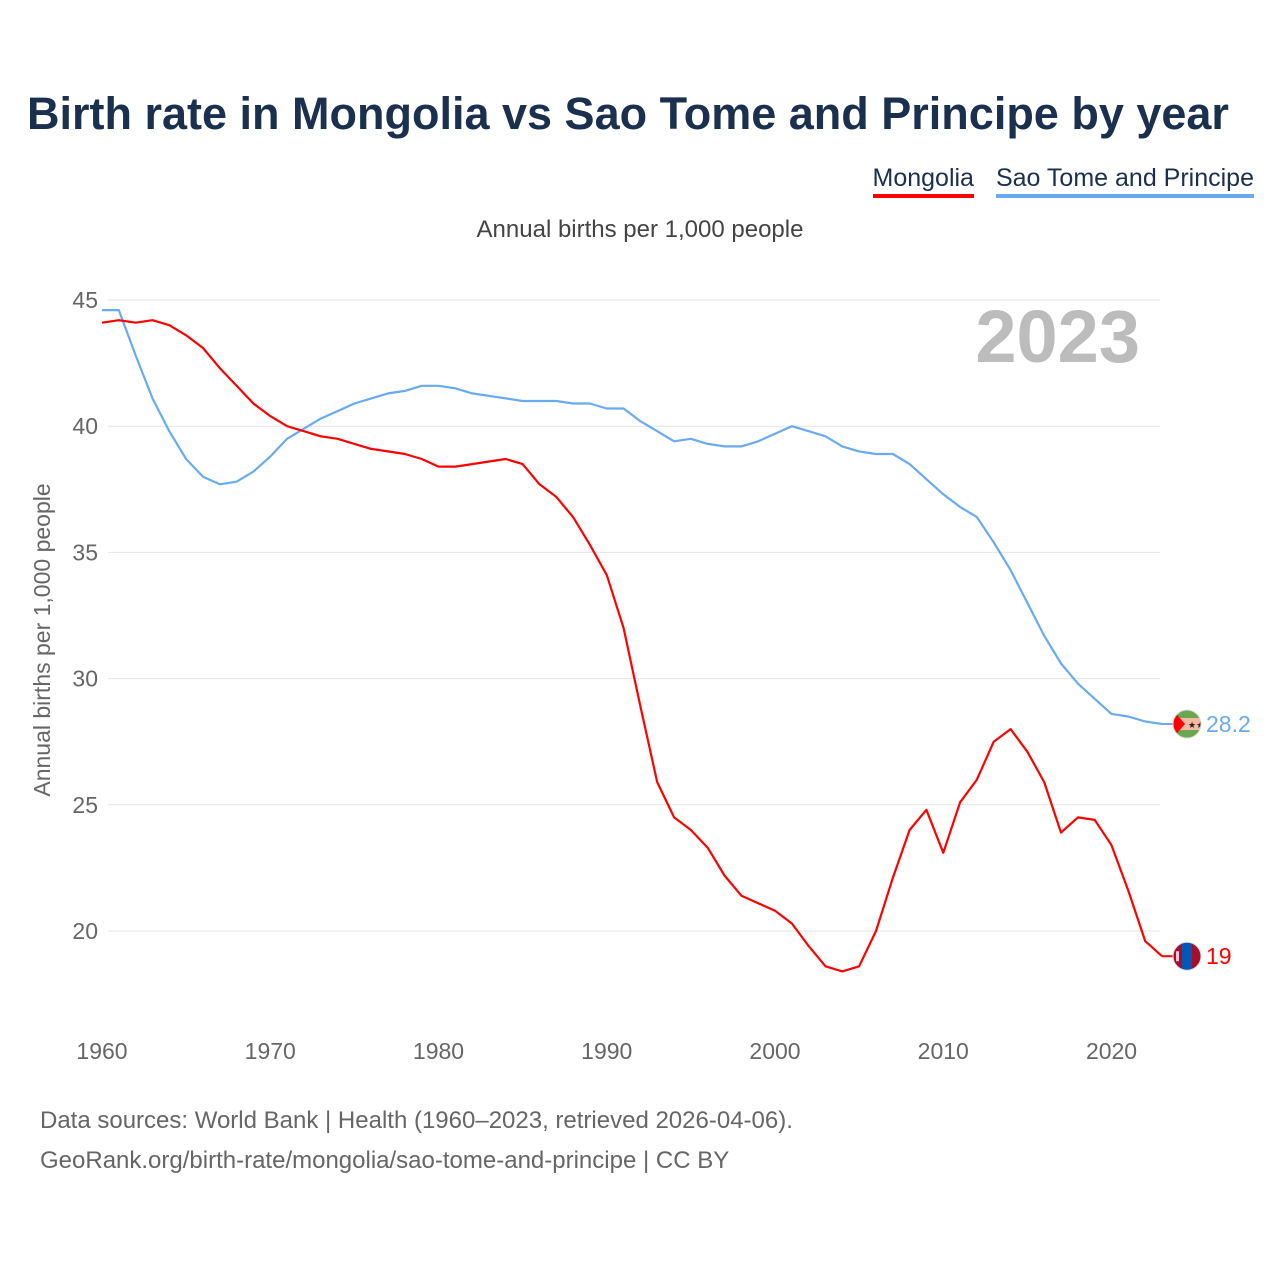  I want to click on x-tick-label: 1960, so click(101, 1051).